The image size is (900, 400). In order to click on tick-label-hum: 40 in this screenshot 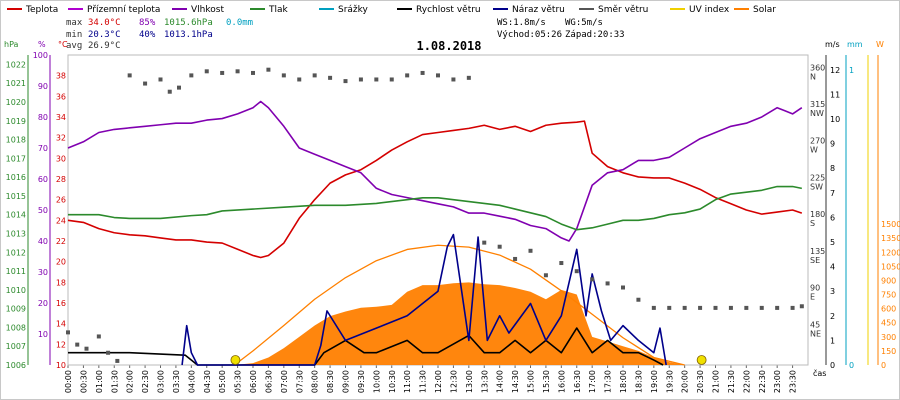, I will do `click(43, 241)`.